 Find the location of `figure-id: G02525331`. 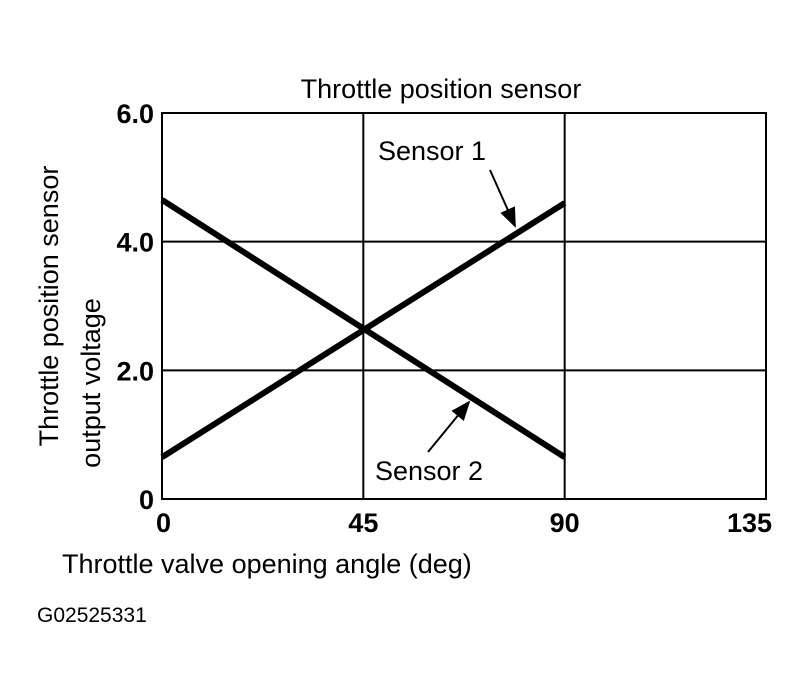

figure-id: G02525331 is located at coordinates (92, 615).